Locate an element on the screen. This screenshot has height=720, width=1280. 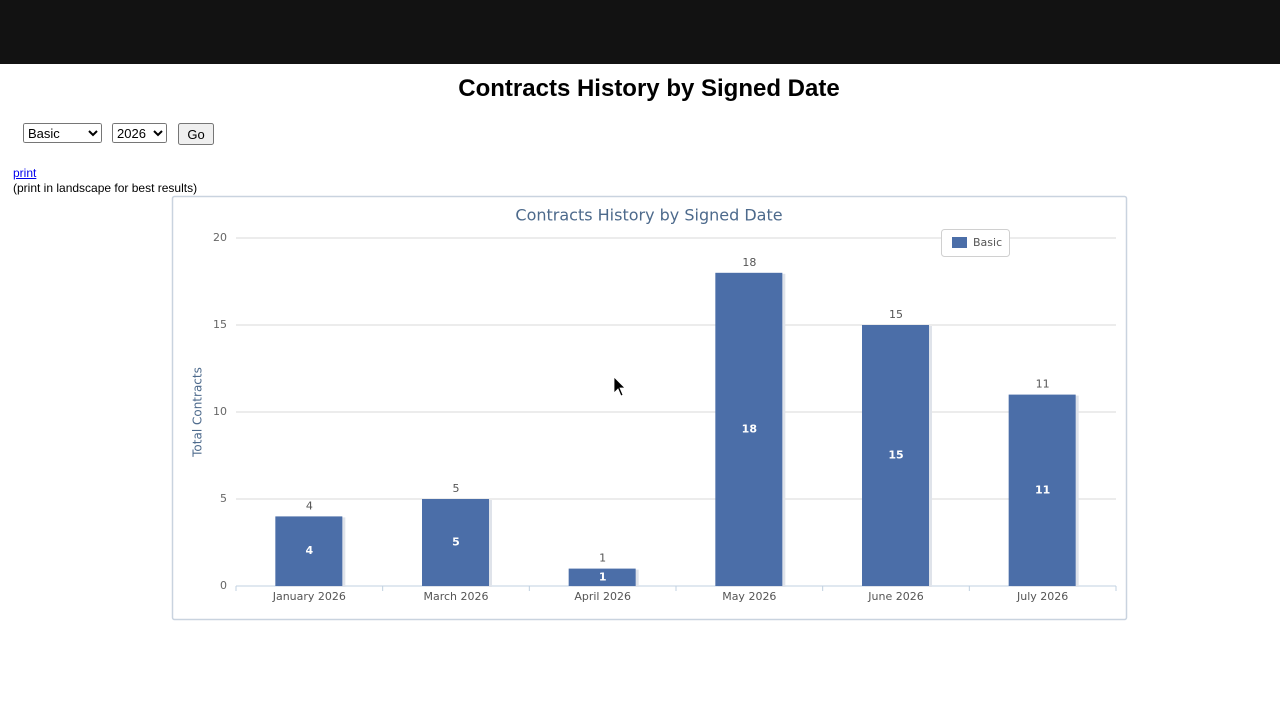
x-tick-label: July 2026 is located at coordinates (1042, 596).